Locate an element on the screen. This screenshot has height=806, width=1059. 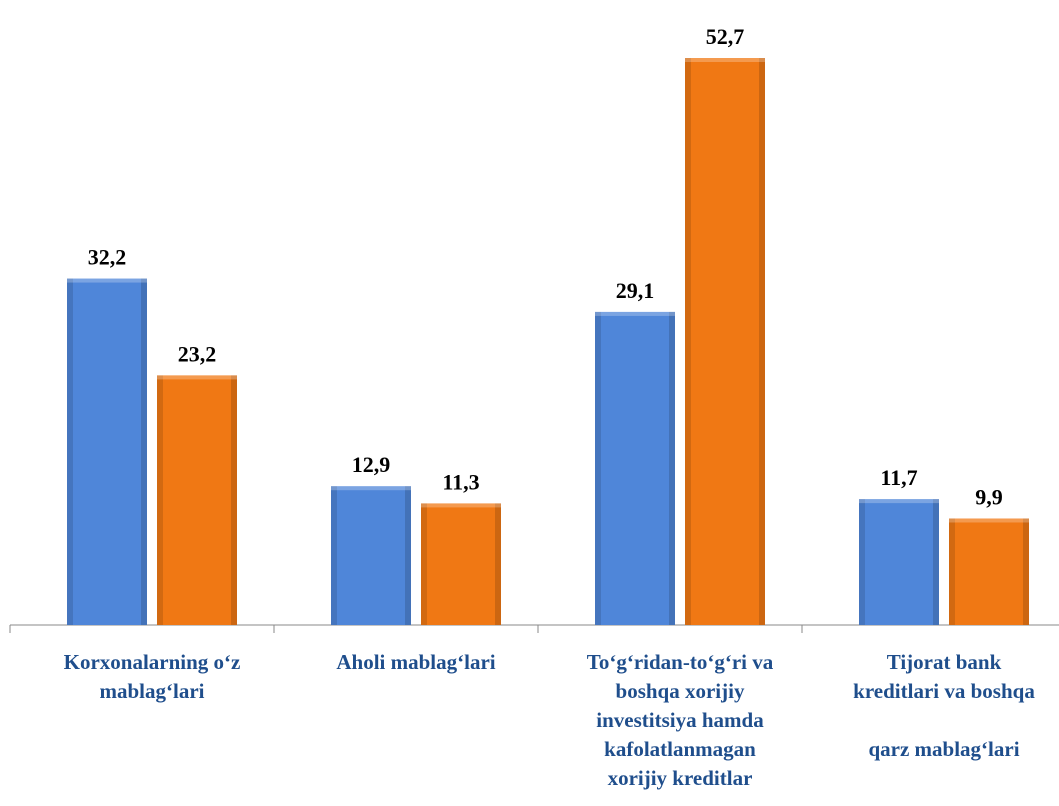
value-label: 52,7 is located at coordinates (725, 36).